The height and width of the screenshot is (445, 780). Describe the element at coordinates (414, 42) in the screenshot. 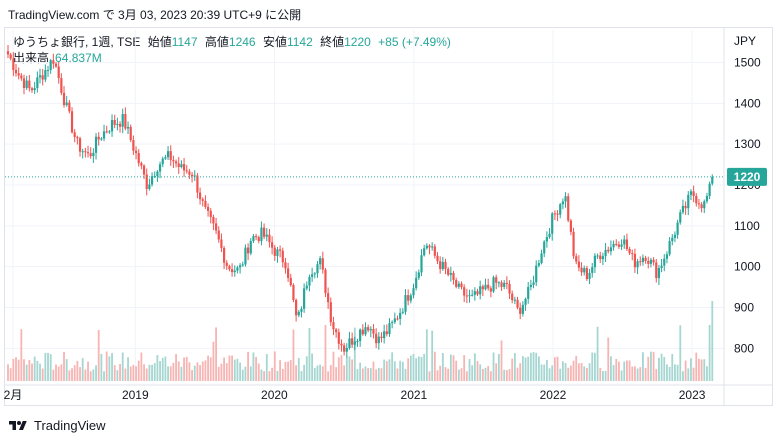

I see `change-value: +85 (+7.49%)` at that location.